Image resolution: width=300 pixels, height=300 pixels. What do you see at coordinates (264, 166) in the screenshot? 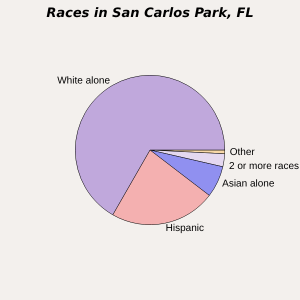
I see `slice-label: 2 or more races` at bounding box center [264, 166].